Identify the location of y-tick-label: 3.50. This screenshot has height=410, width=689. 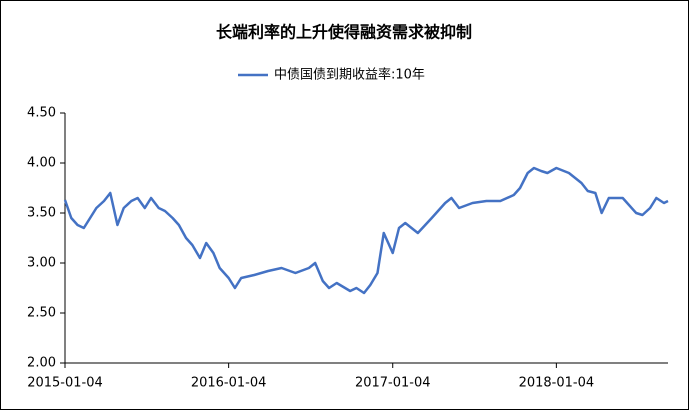
(41, 213).